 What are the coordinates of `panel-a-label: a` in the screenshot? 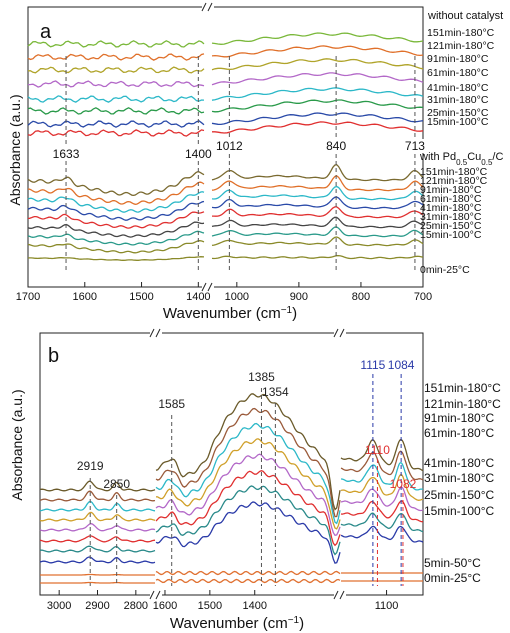 It's located at (46, 32).